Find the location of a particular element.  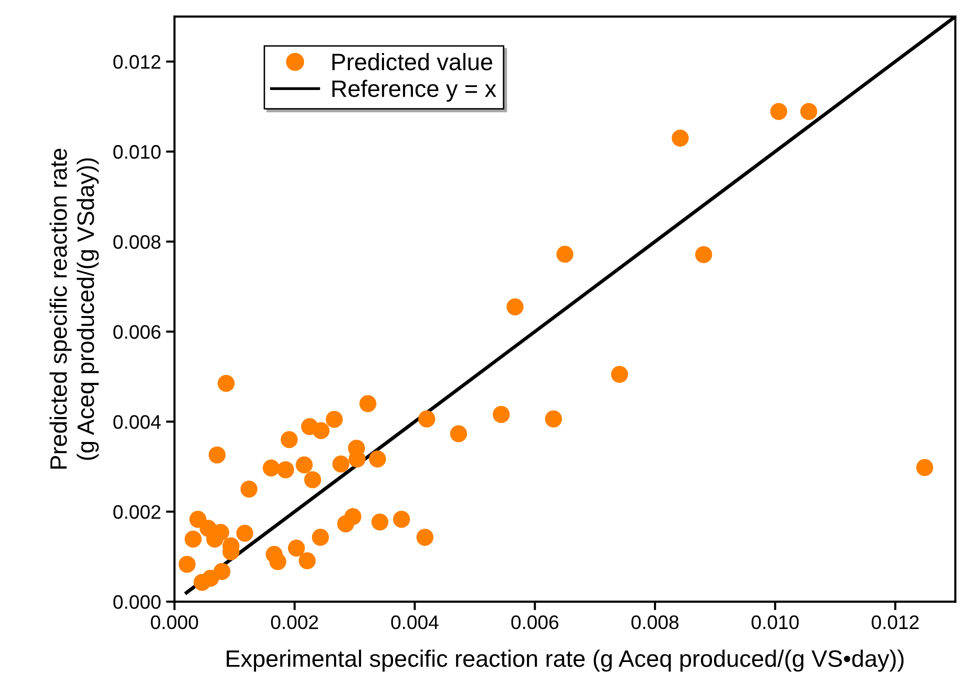

y-tick-label: 0.004 is located at coordinates (137, 422).